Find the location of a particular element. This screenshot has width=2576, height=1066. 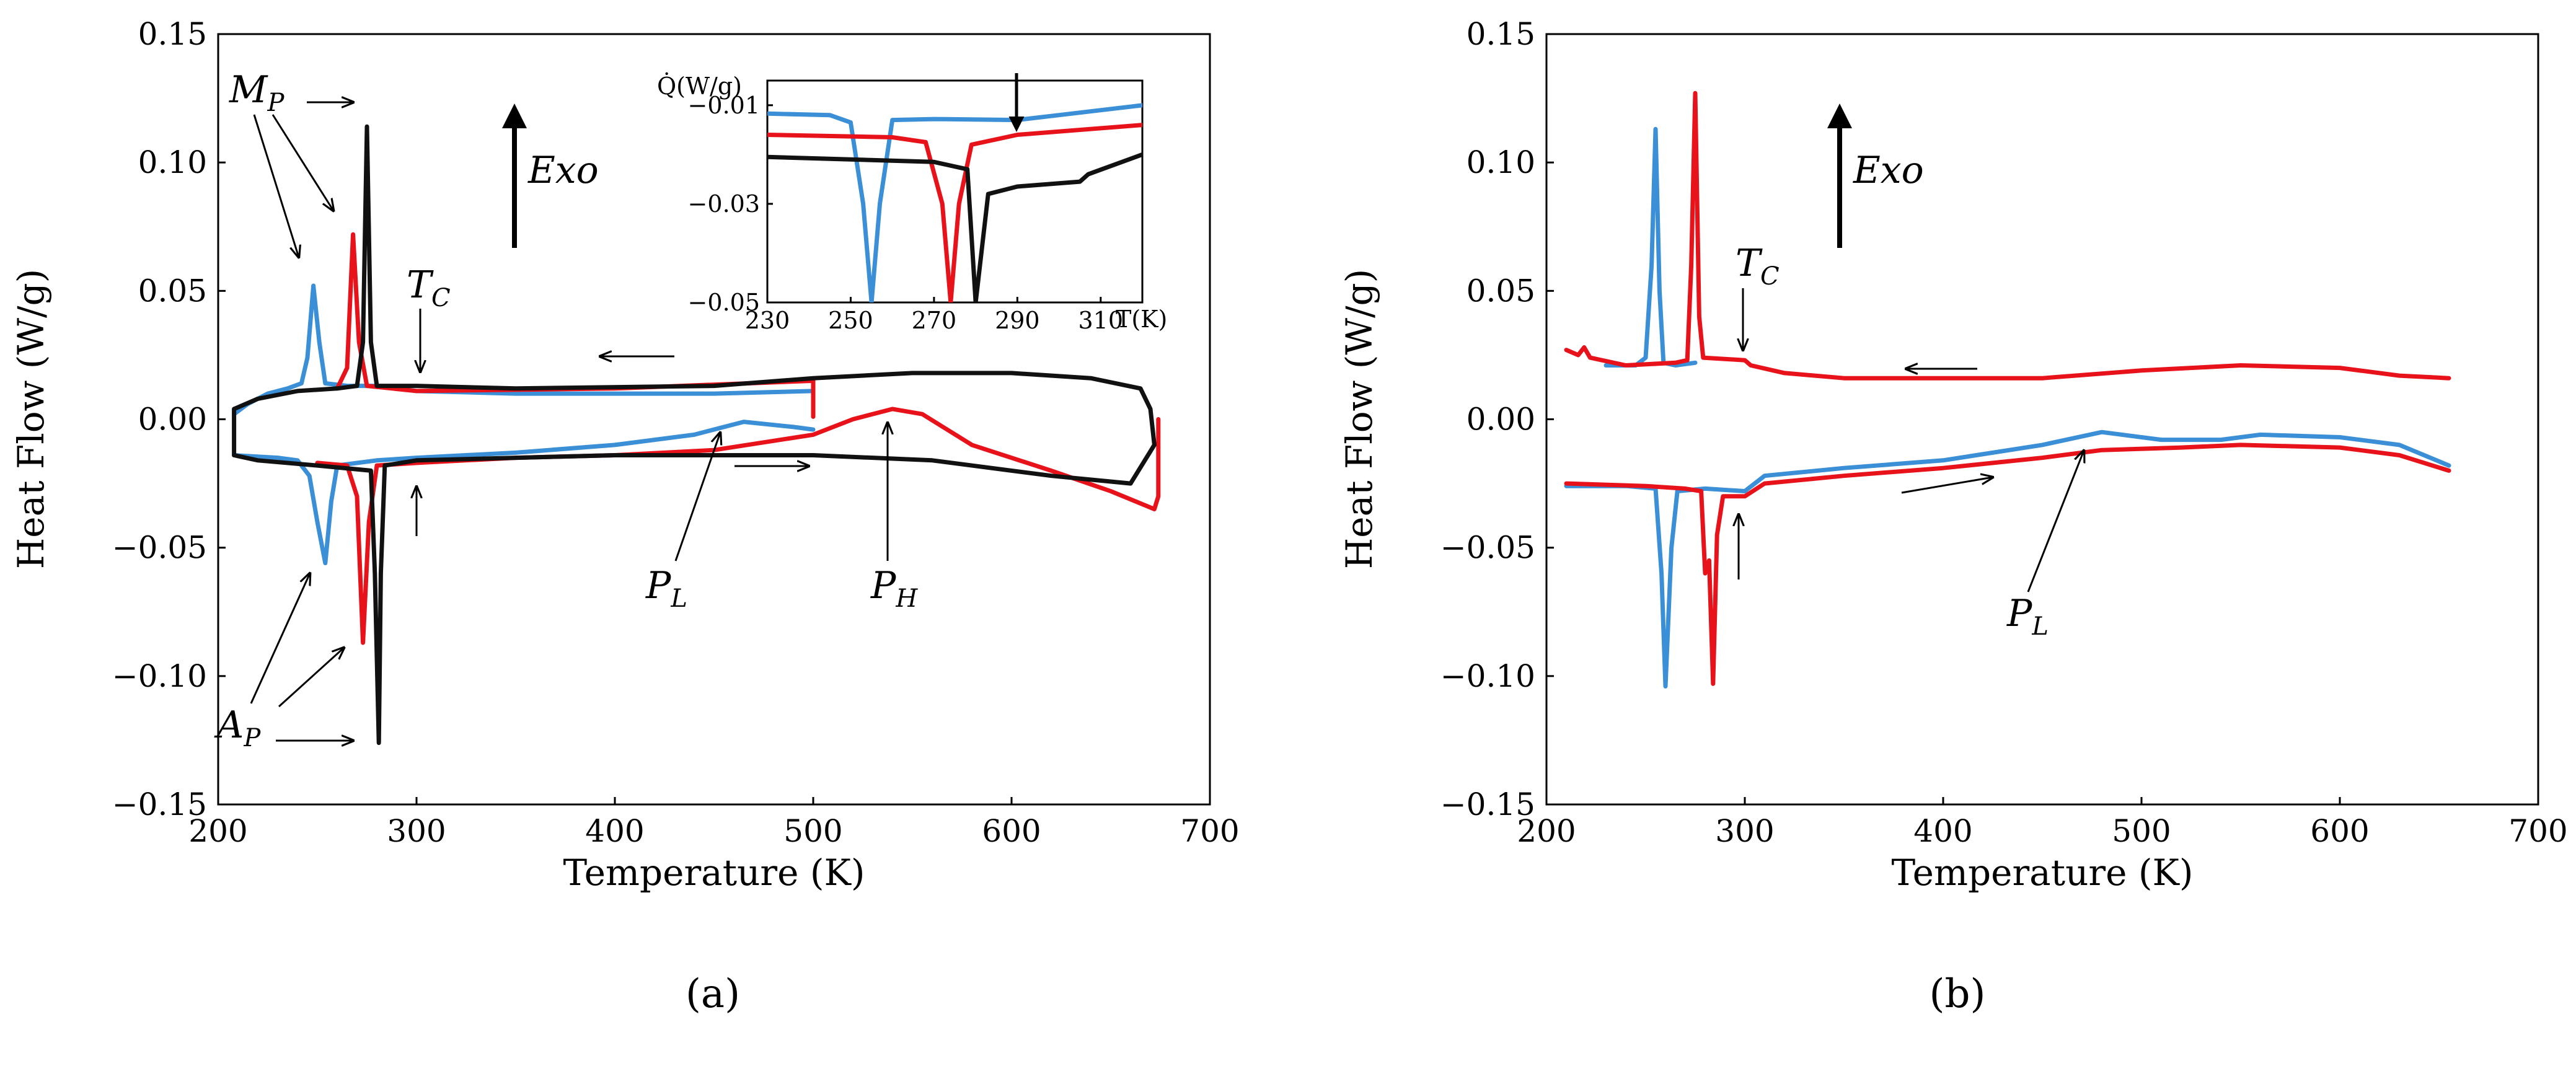

inset-x-tick-label: 270 is located at coordinates (934, 320).